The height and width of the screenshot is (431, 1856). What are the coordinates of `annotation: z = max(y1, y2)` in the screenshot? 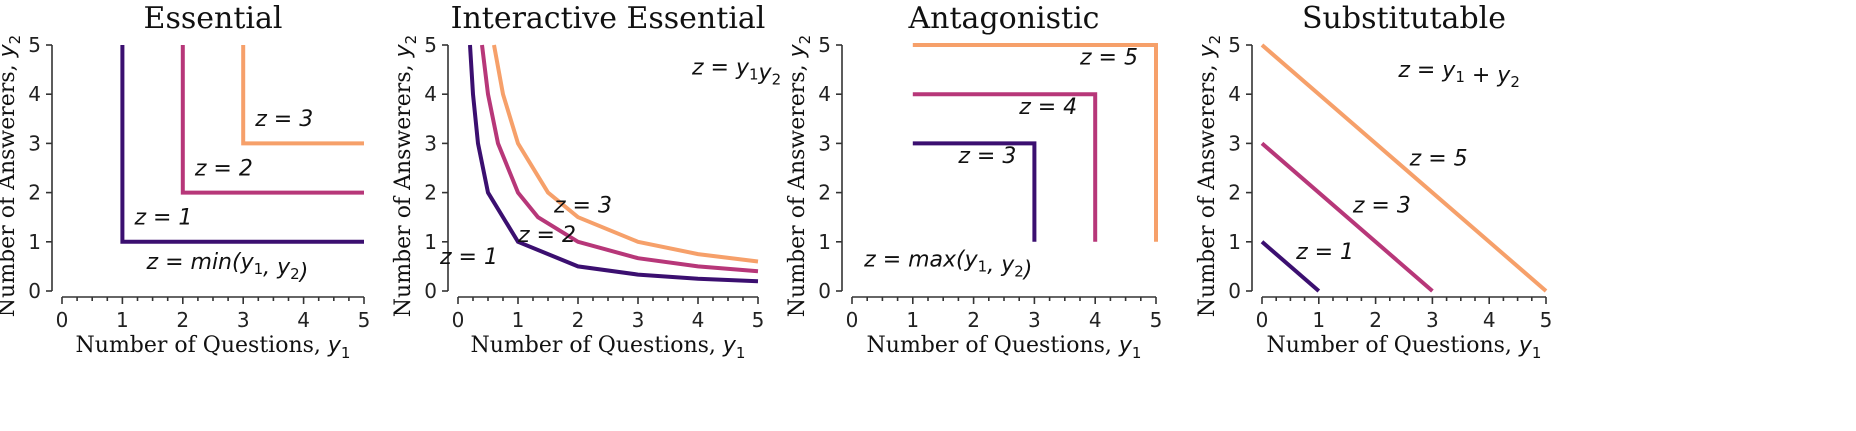 It's located at (947, 264).